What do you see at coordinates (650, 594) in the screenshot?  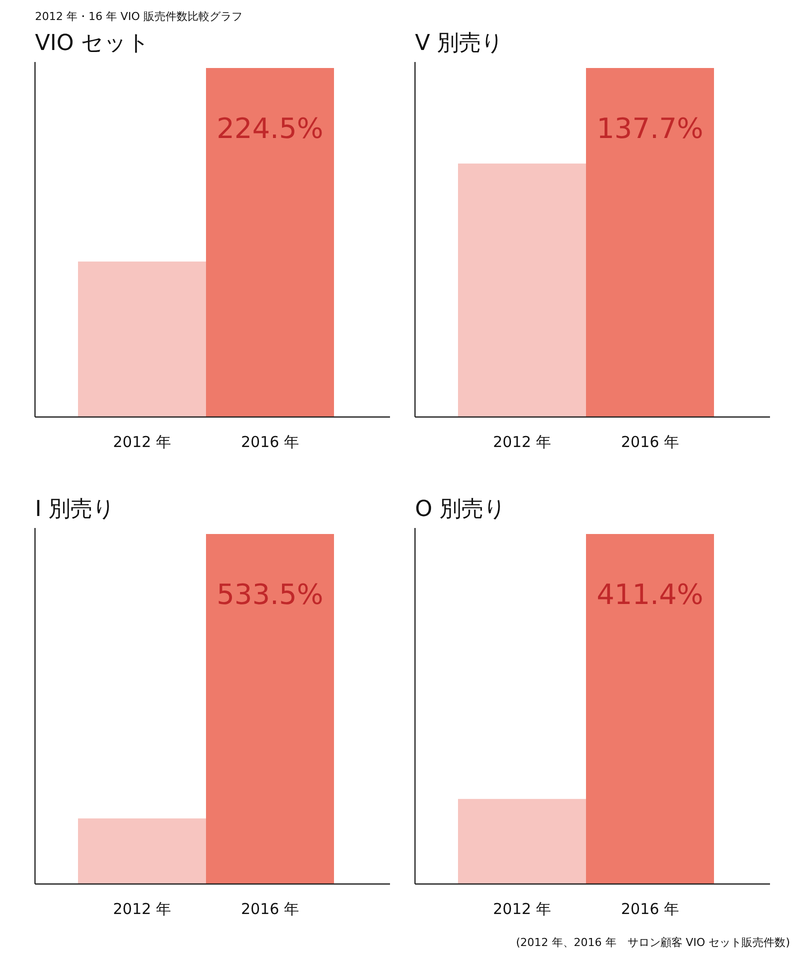 I see `data-label: 411.4%` at bounding box center [650, 594].